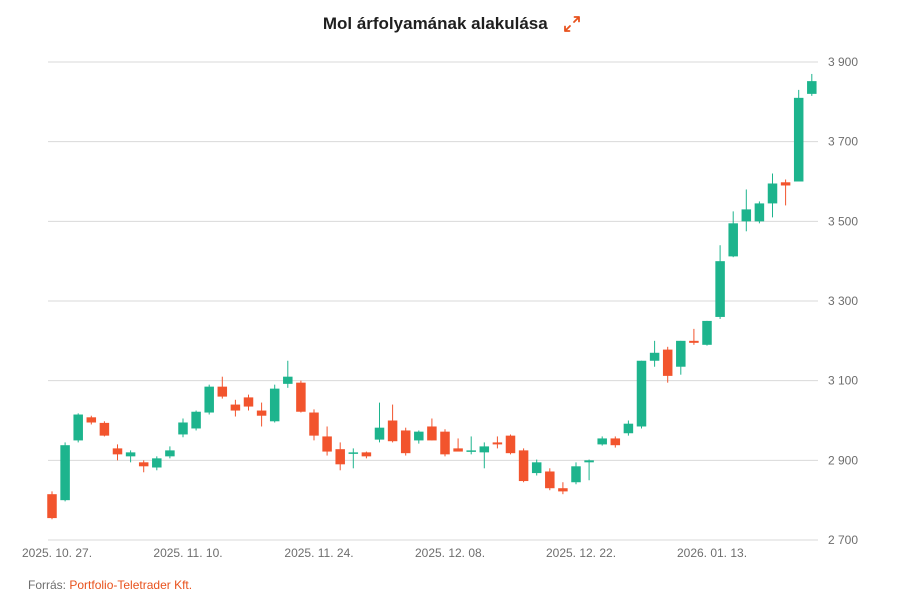  What do you see at coordinates (450, 553) in the screenshot?
I see `x-tick-label: 2025. 12. 08.` at bounding box center [450, 553].